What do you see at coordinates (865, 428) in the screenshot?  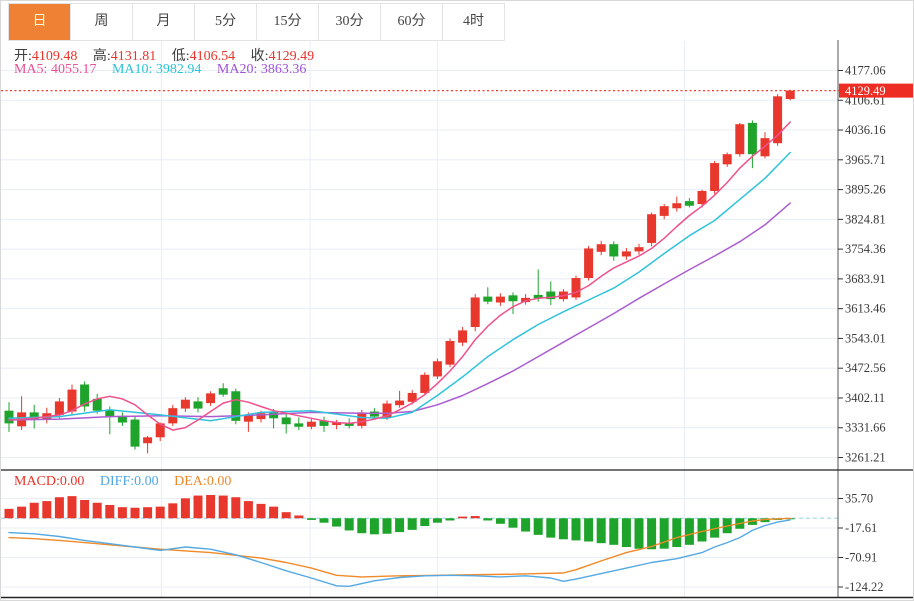 I see `axis-label: 3331.66` at bounding box center [865, 428].